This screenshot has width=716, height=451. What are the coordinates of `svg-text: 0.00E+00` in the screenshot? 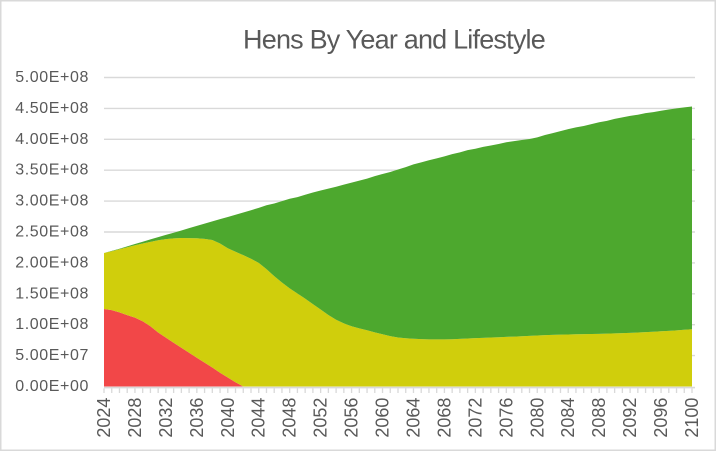 It's located at (52, 386).